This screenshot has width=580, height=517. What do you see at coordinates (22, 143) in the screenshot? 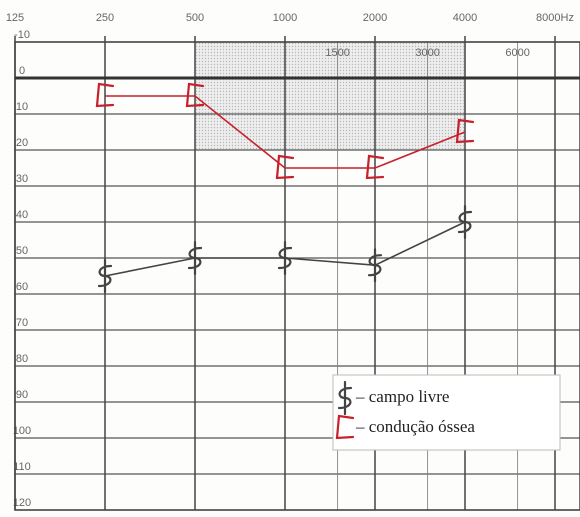
I see `y-tick-label: 20` at bounding box center [22, 143].